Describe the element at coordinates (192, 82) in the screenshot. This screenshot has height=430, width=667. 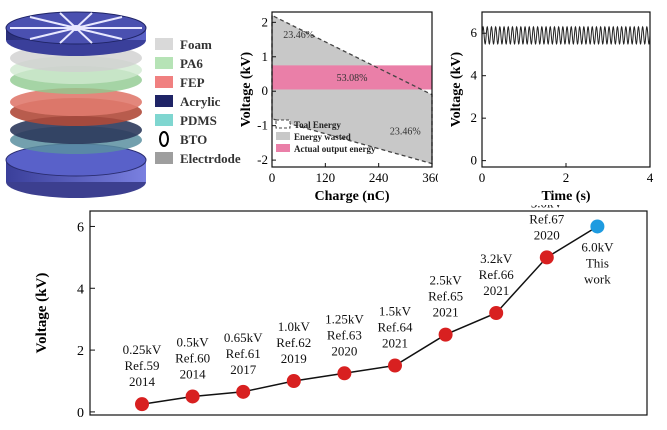
I see `legend-label-2: FEP` at that location.